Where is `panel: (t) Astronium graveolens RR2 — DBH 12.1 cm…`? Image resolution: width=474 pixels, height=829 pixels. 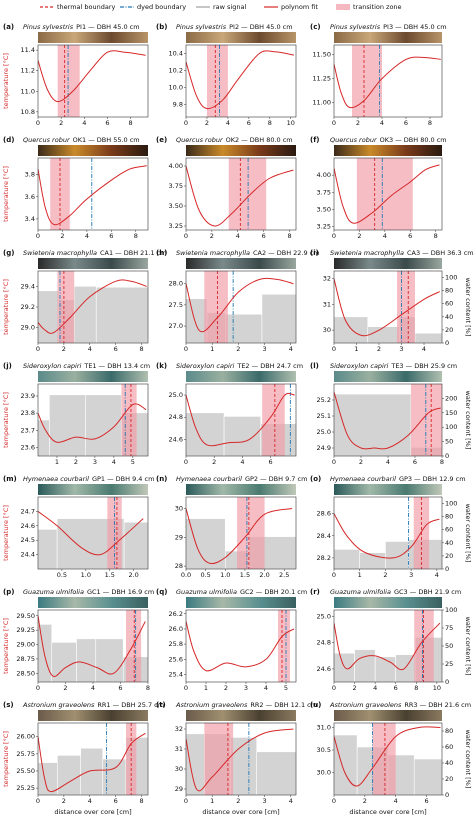
panel: (t) Astronium graveolens RR2 — DBH 12.1 cm… is located at coordinates (236, 758).